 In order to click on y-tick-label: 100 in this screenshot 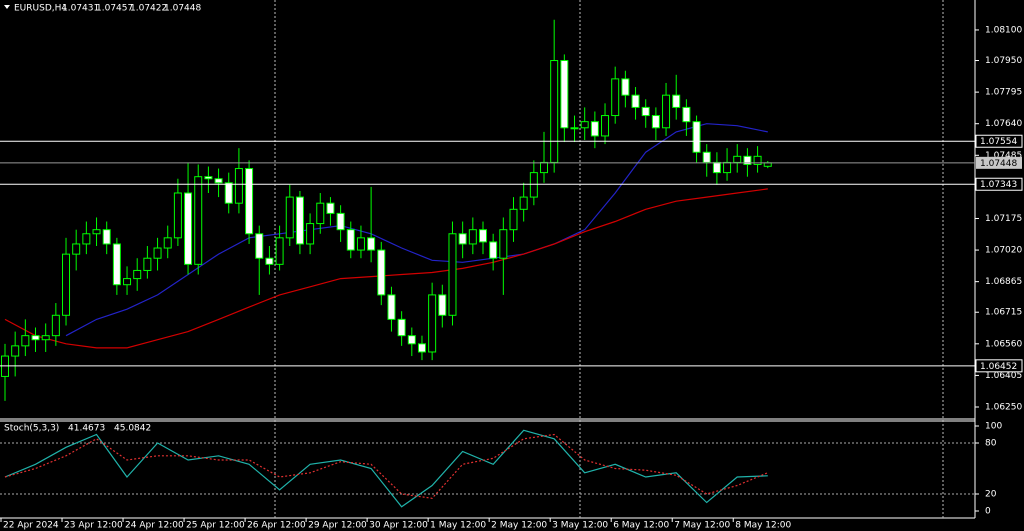, I will do `click(993, 427)`.